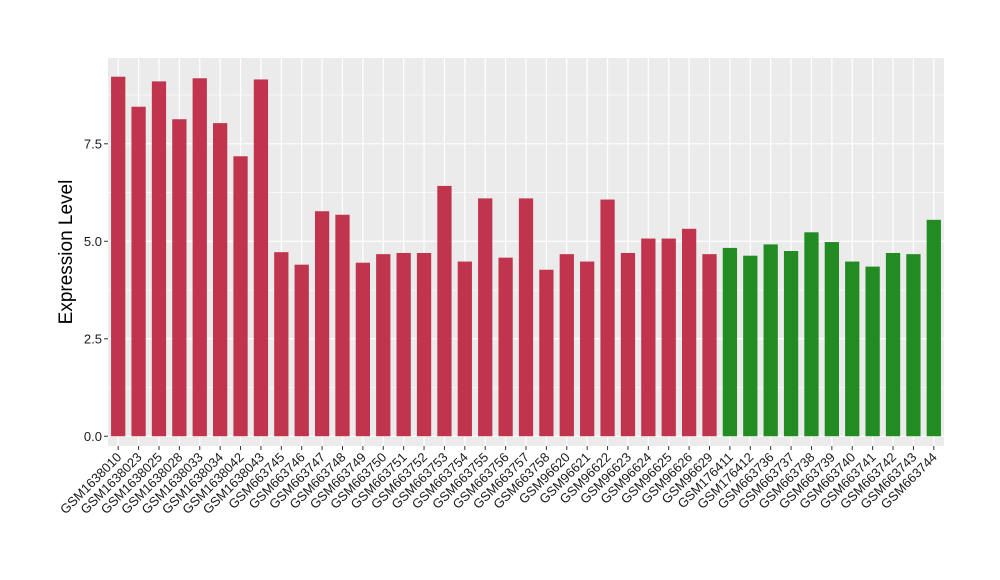 The height and width of the screenshot is (580, 1000). What do you see at coordinates (689, 332) in the screenshot?
I see `bar-GSM96626` at bounding box center [689, 332].